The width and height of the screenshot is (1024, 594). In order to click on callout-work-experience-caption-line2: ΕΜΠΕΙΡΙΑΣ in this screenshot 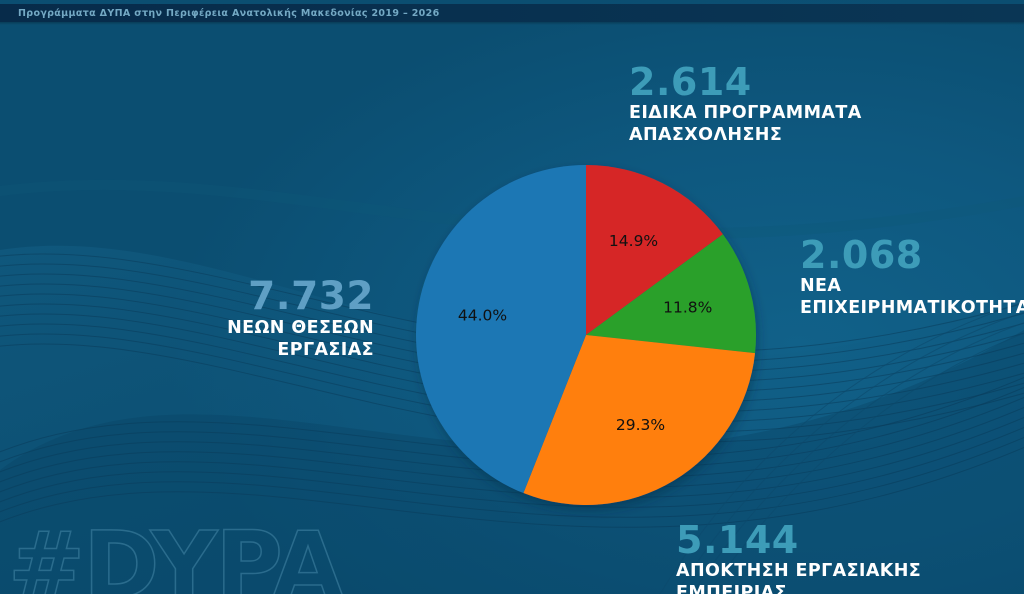, I will do `click(731, 588)`.